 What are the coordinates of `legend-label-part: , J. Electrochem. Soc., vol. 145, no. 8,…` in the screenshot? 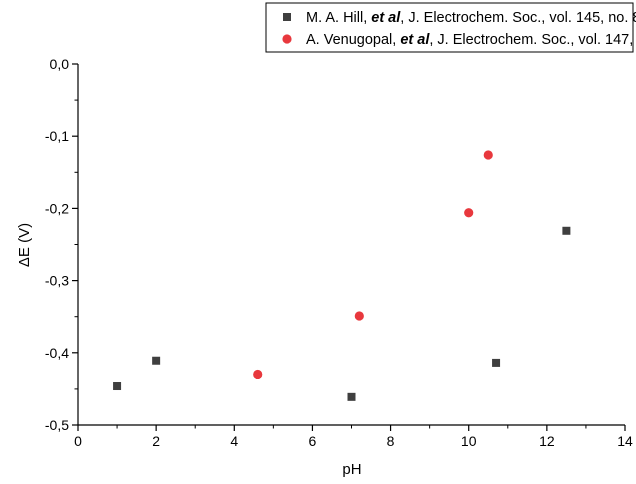 It's located at (518, 18).